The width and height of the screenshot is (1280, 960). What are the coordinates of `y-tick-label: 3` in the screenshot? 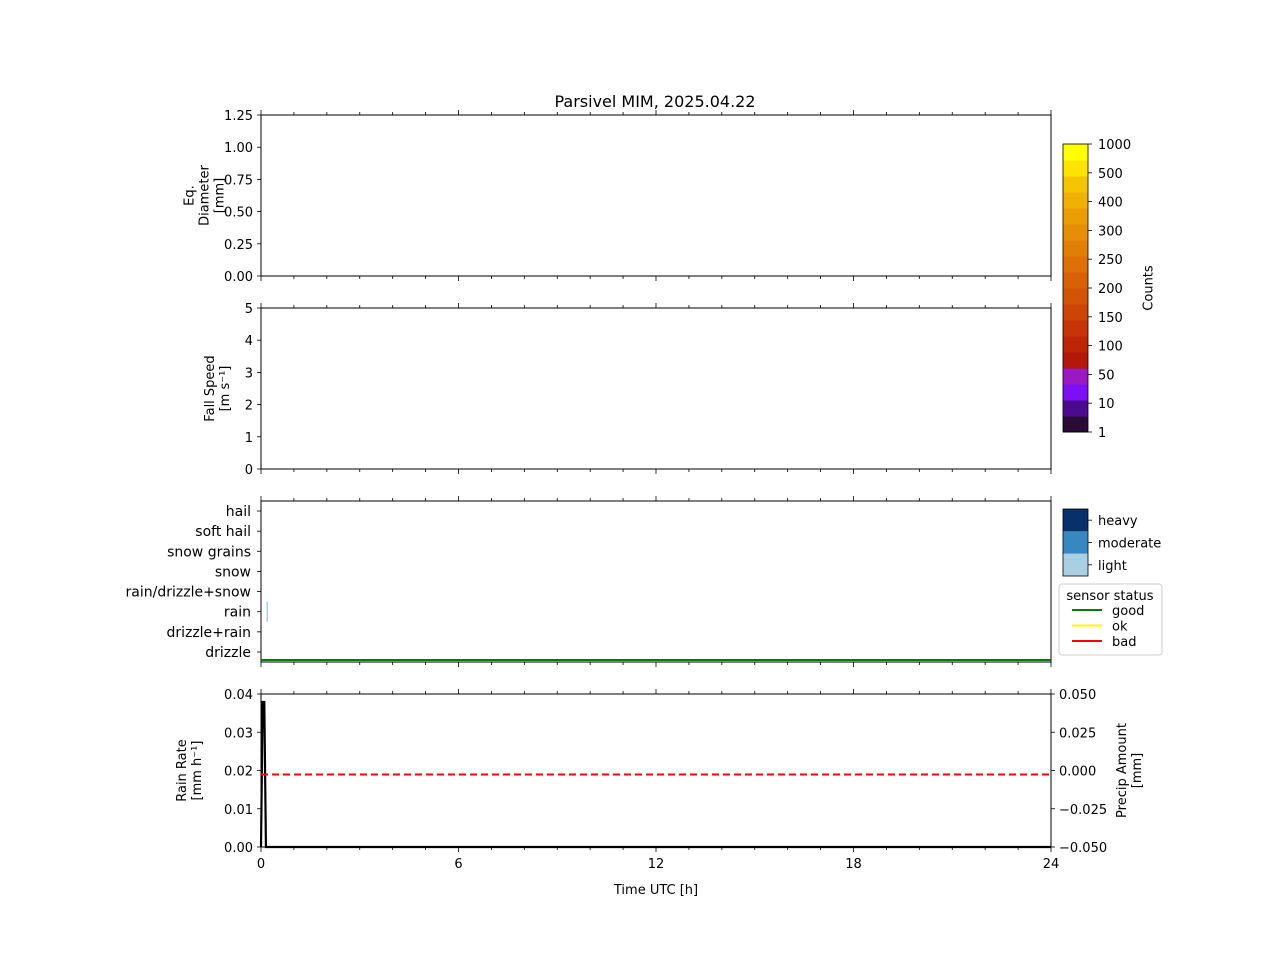 It's located at (249, 373).